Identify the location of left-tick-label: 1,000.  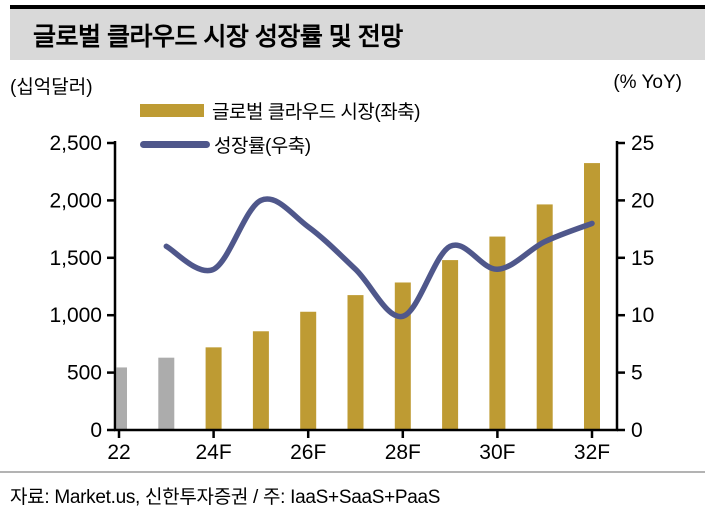
(75, 315).